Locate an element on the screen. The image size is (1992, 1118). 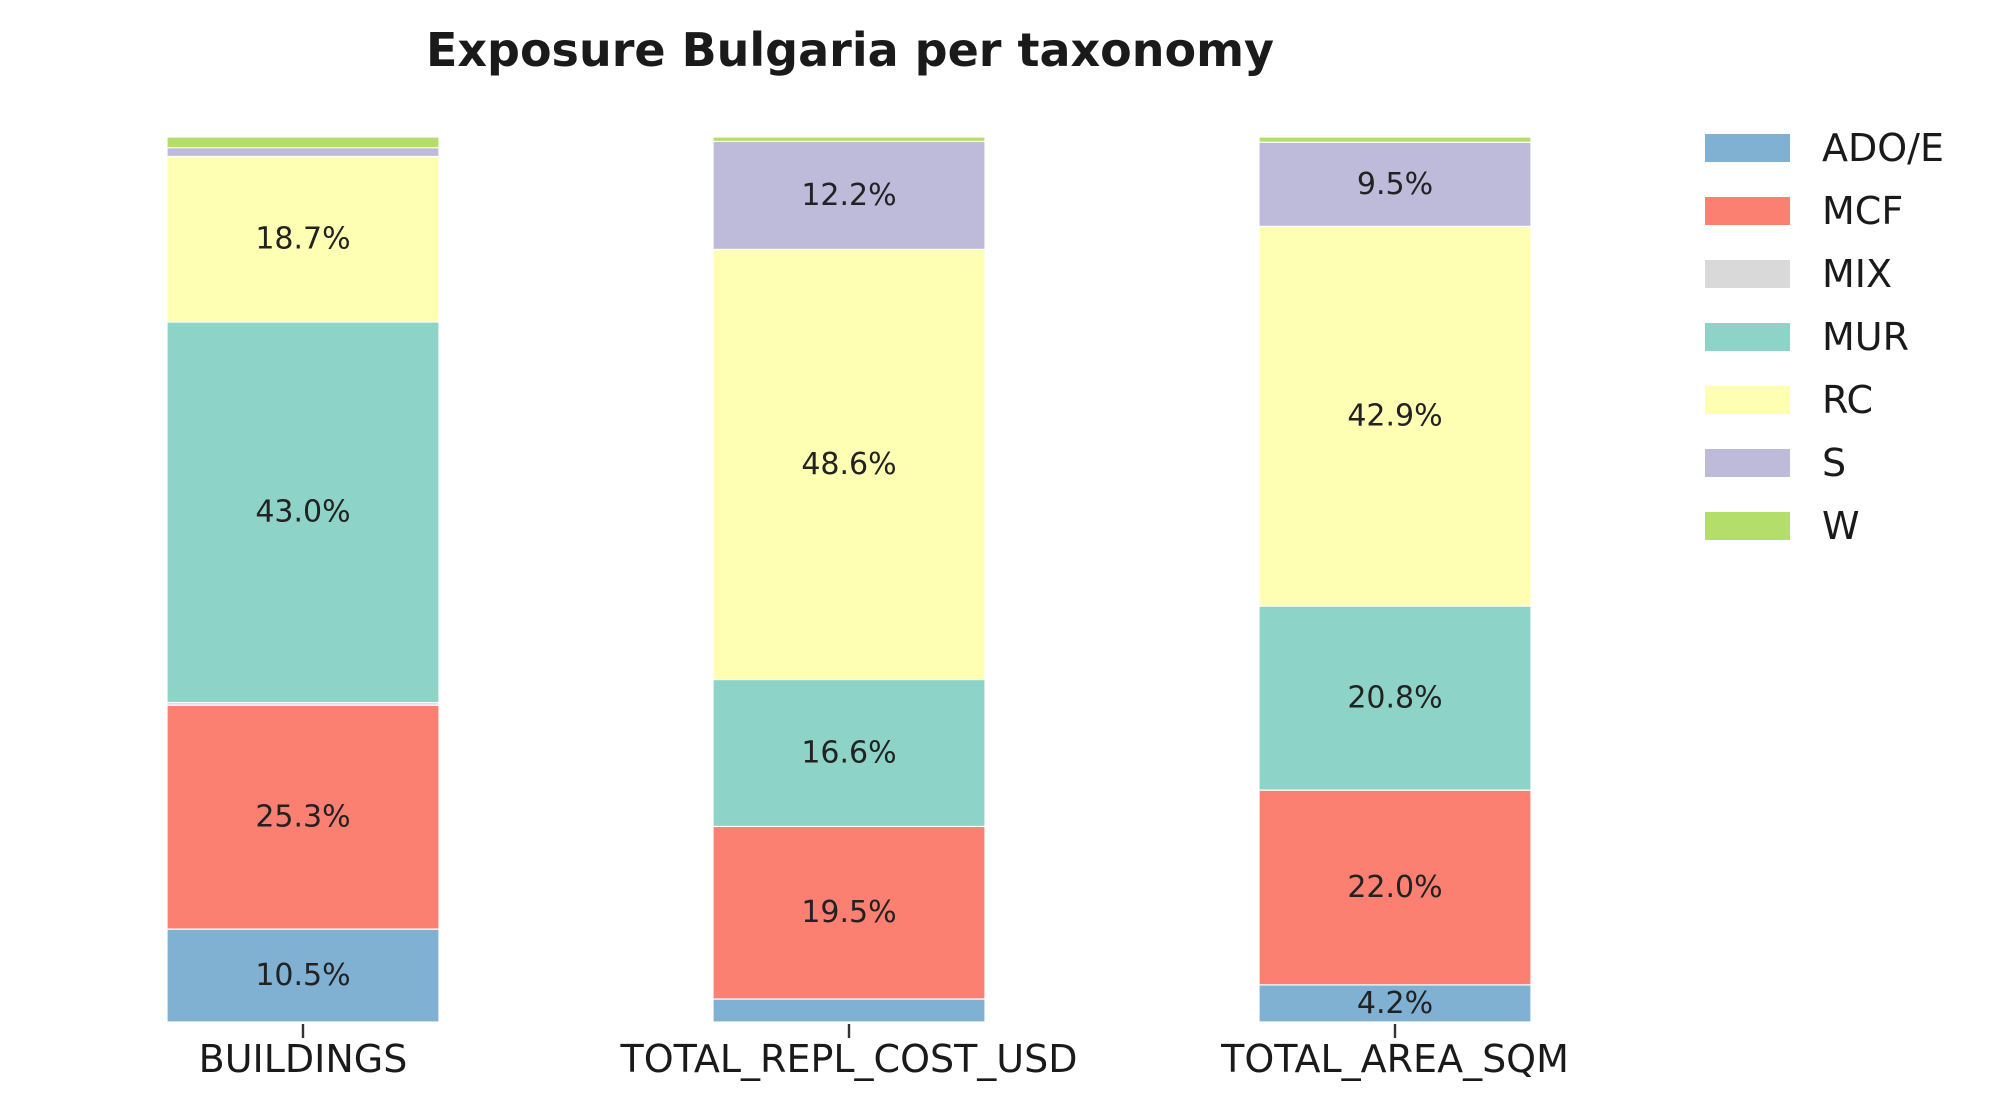
segment-label: 42.9% is located at coordinates (1394, 416).